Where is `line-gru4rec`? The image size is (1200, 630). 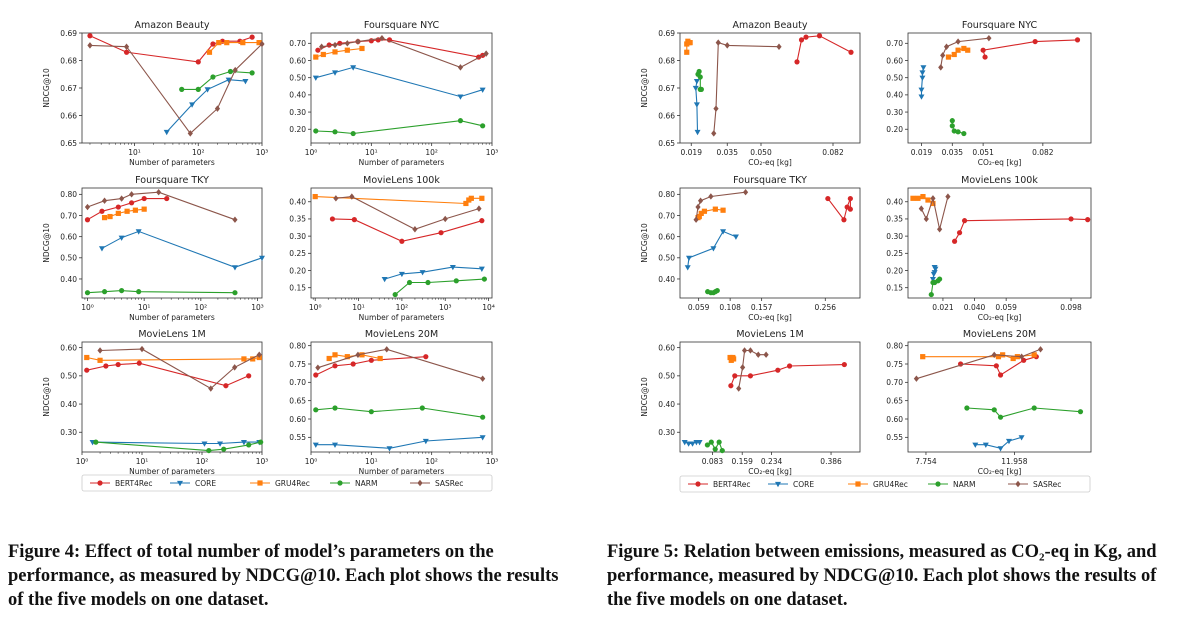 line-gru4rec is located at coordinates (173, 358).